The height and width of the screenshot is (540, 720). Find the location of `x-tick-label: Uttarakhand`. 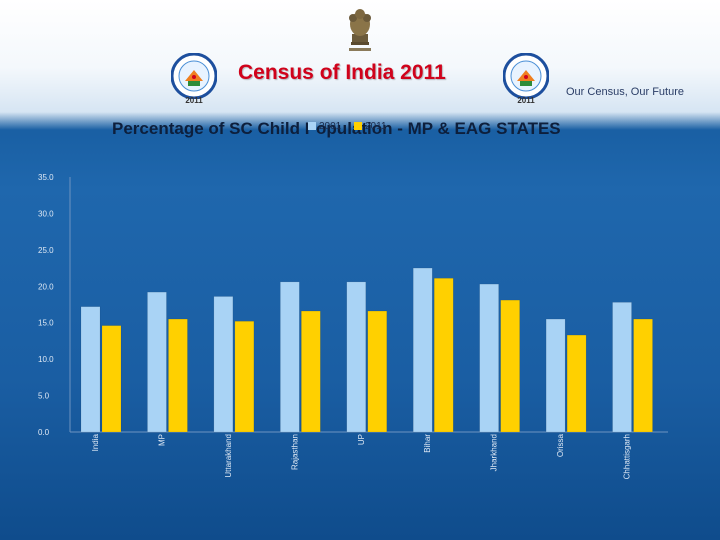

x-tick-label: Uttarakhand is located at coordinates (228, 456).